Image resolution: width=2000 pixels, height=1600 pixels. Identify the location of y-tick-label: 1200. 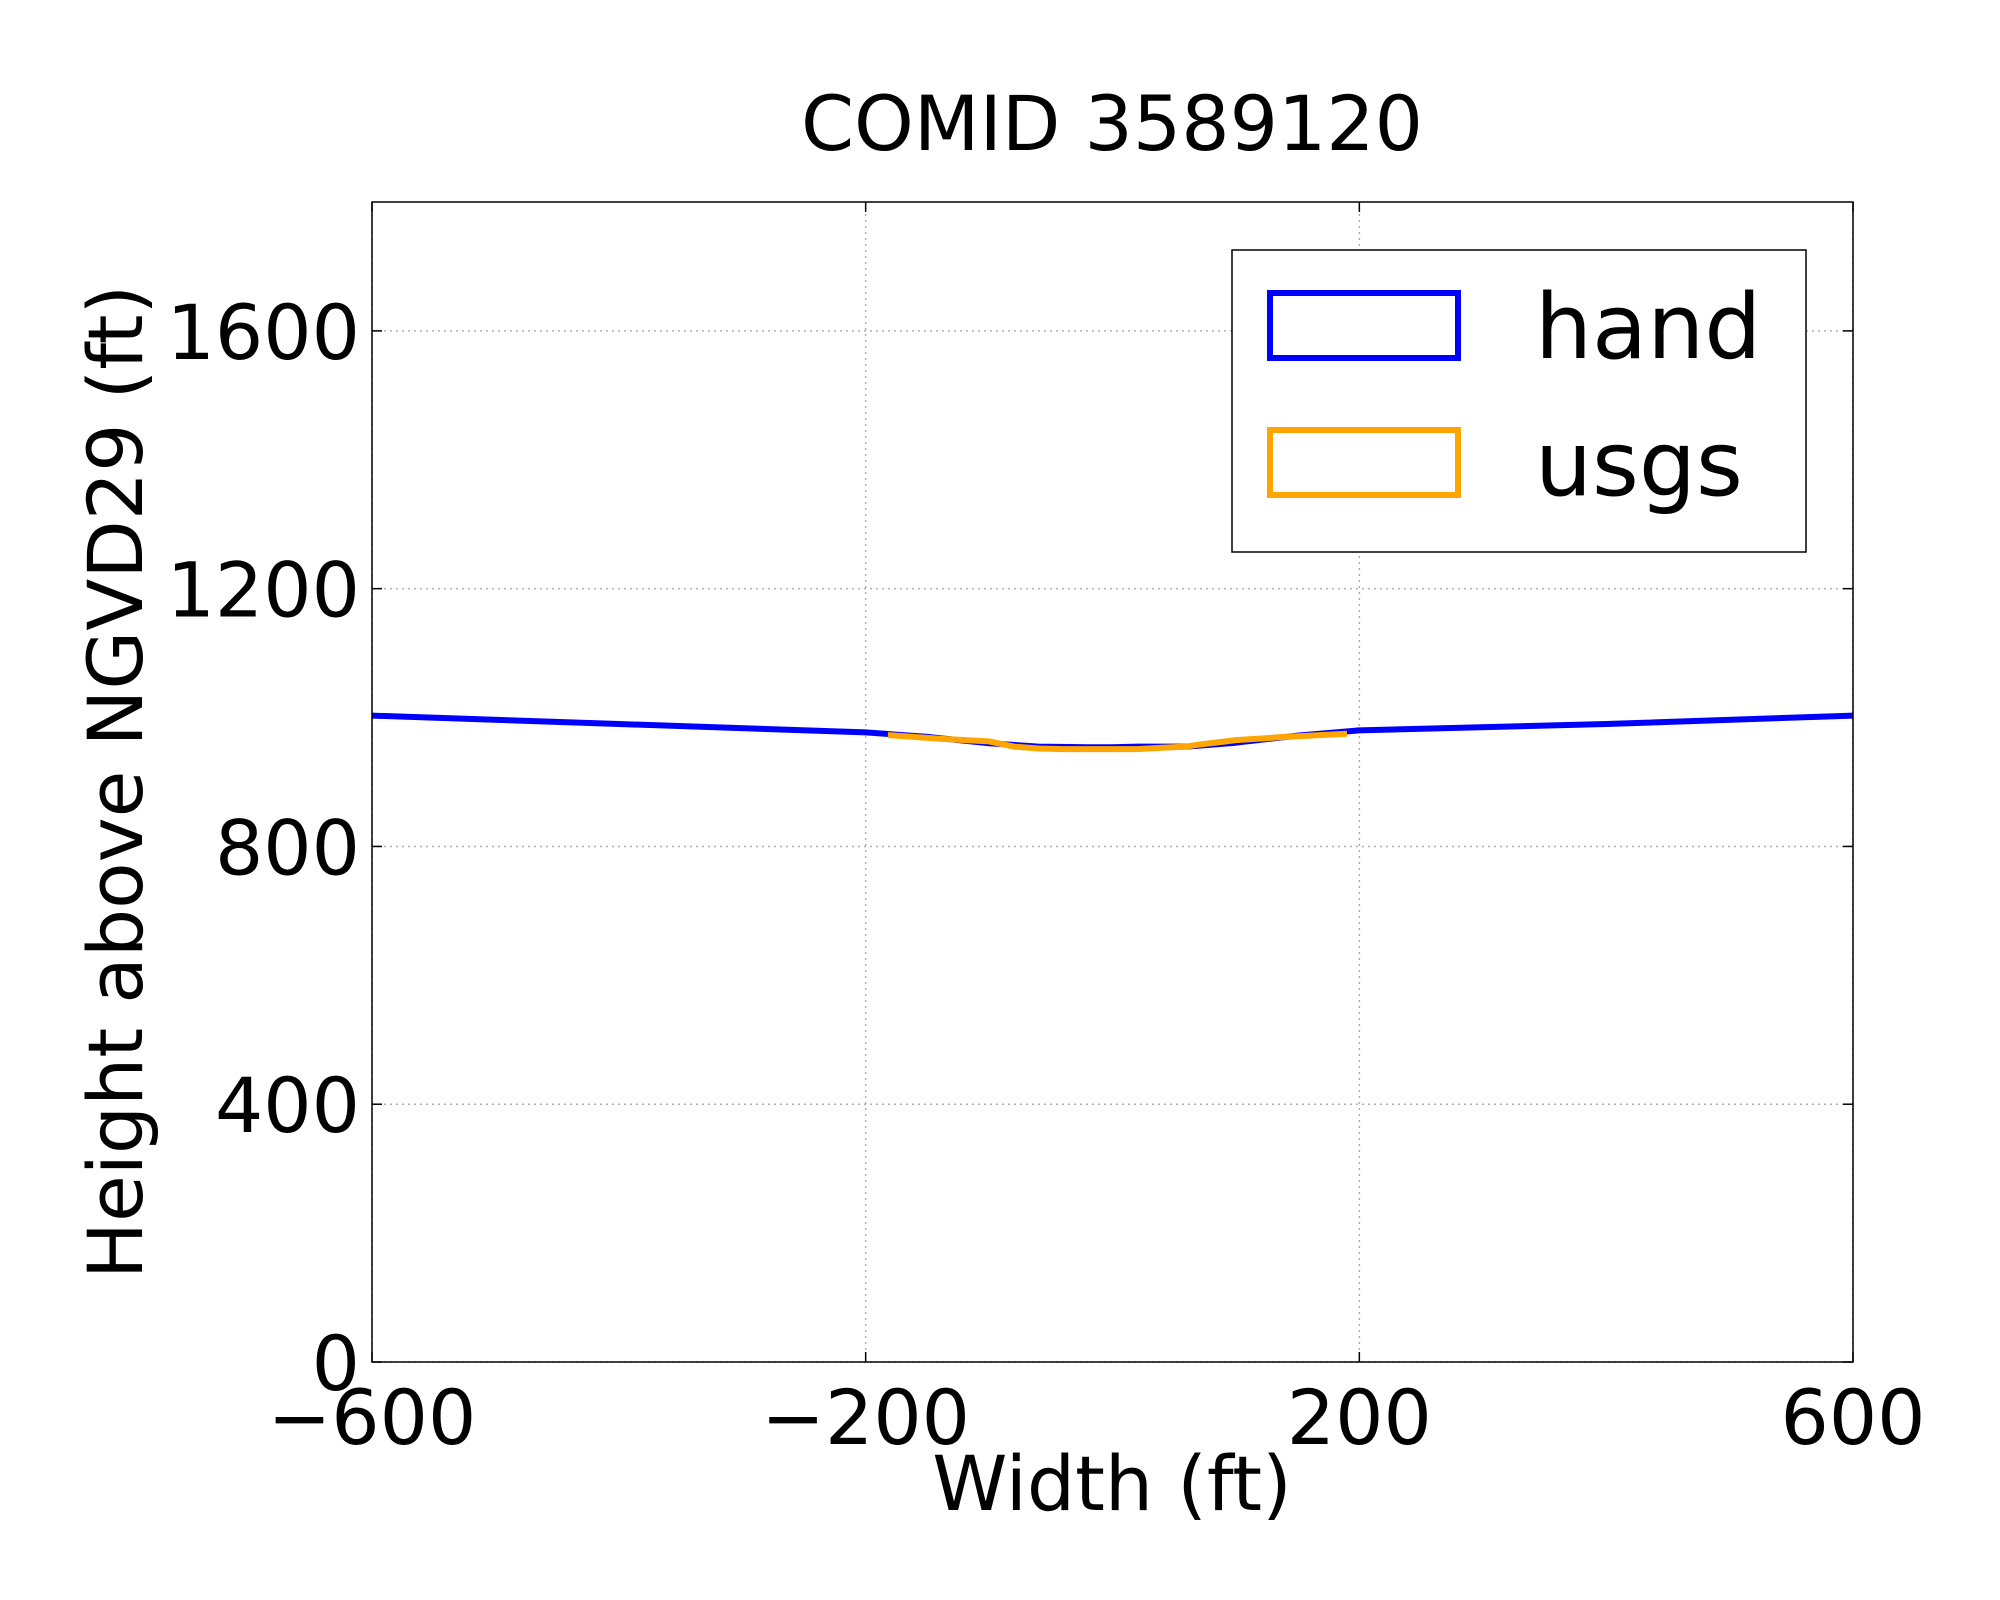
(263, 590).